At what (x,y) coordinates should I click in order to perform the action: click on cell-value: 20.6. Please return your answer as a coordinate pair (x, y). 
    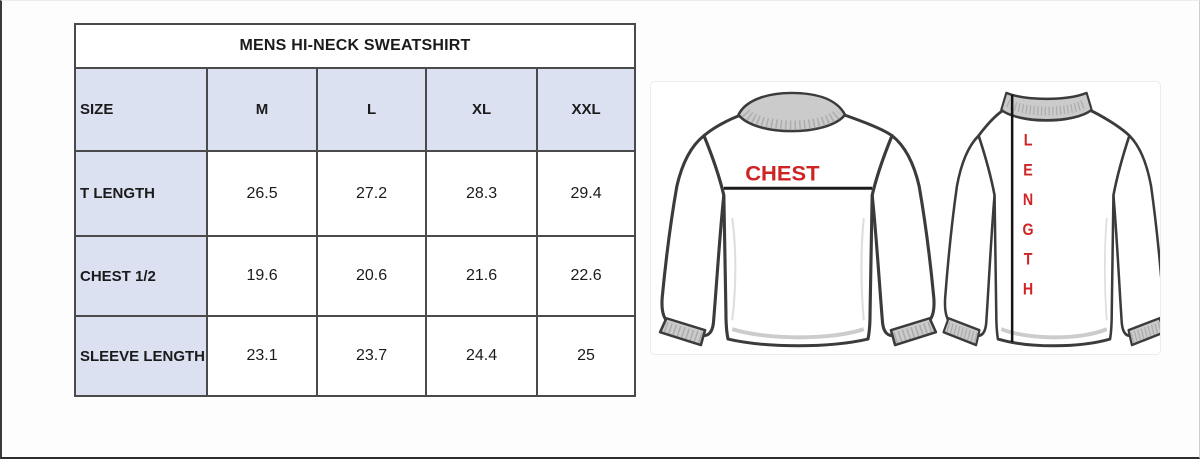
    Looking at the image, I should click on (372, 276).